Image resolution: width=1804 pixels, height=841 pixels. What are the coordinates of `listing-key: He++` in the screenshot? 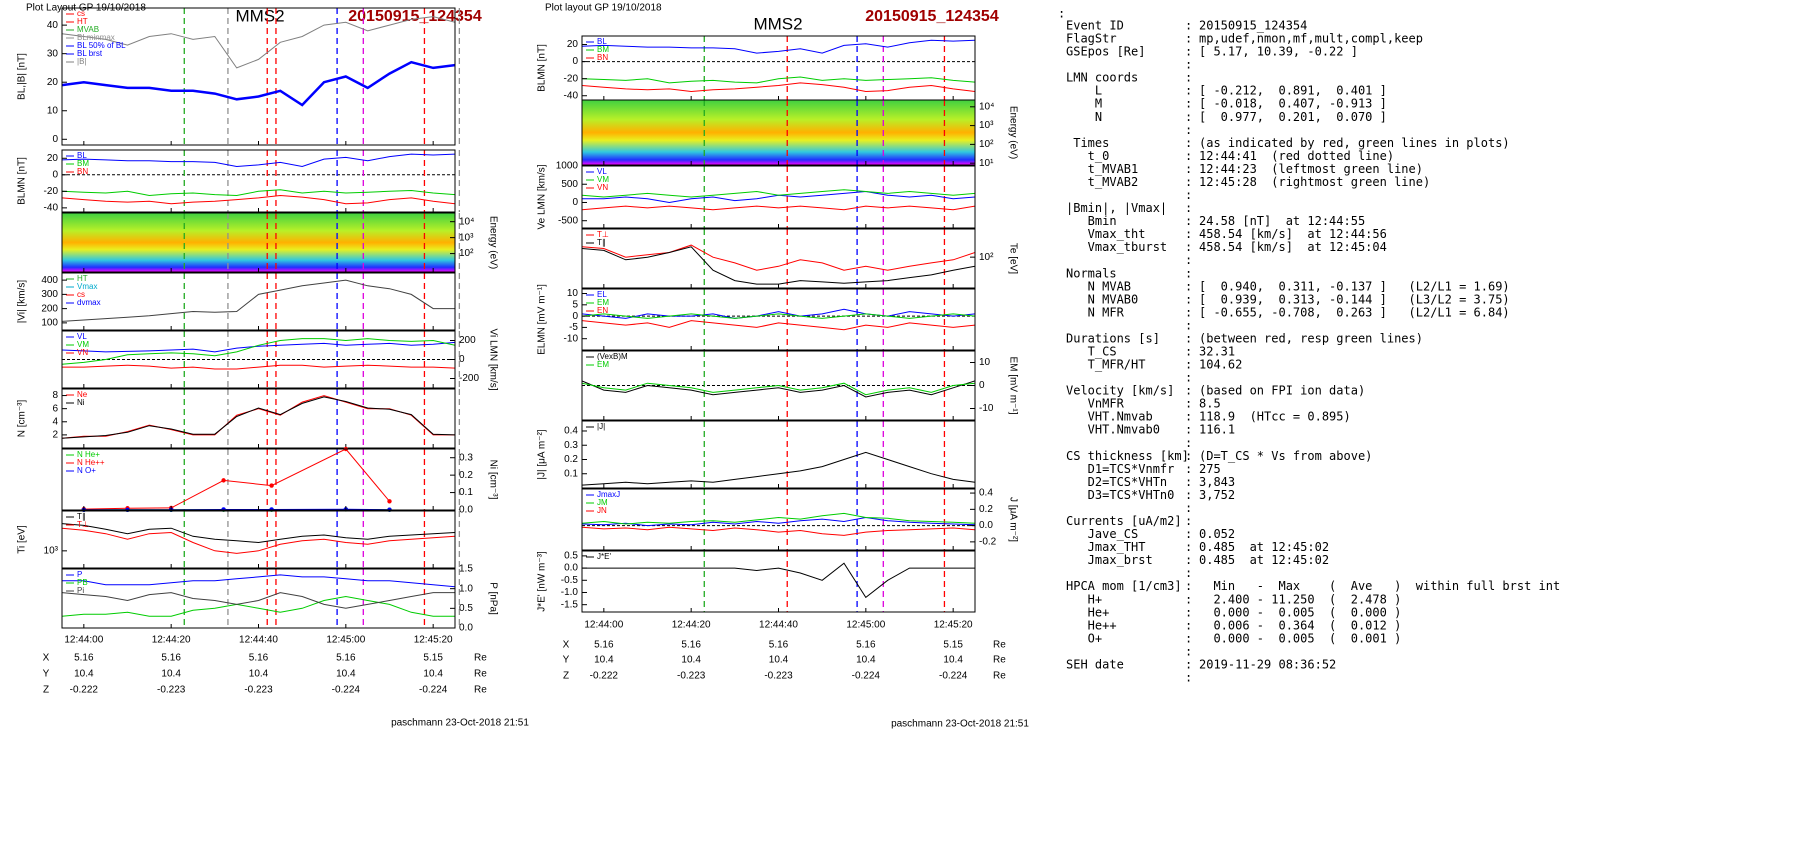 It's located at (1091, 625).